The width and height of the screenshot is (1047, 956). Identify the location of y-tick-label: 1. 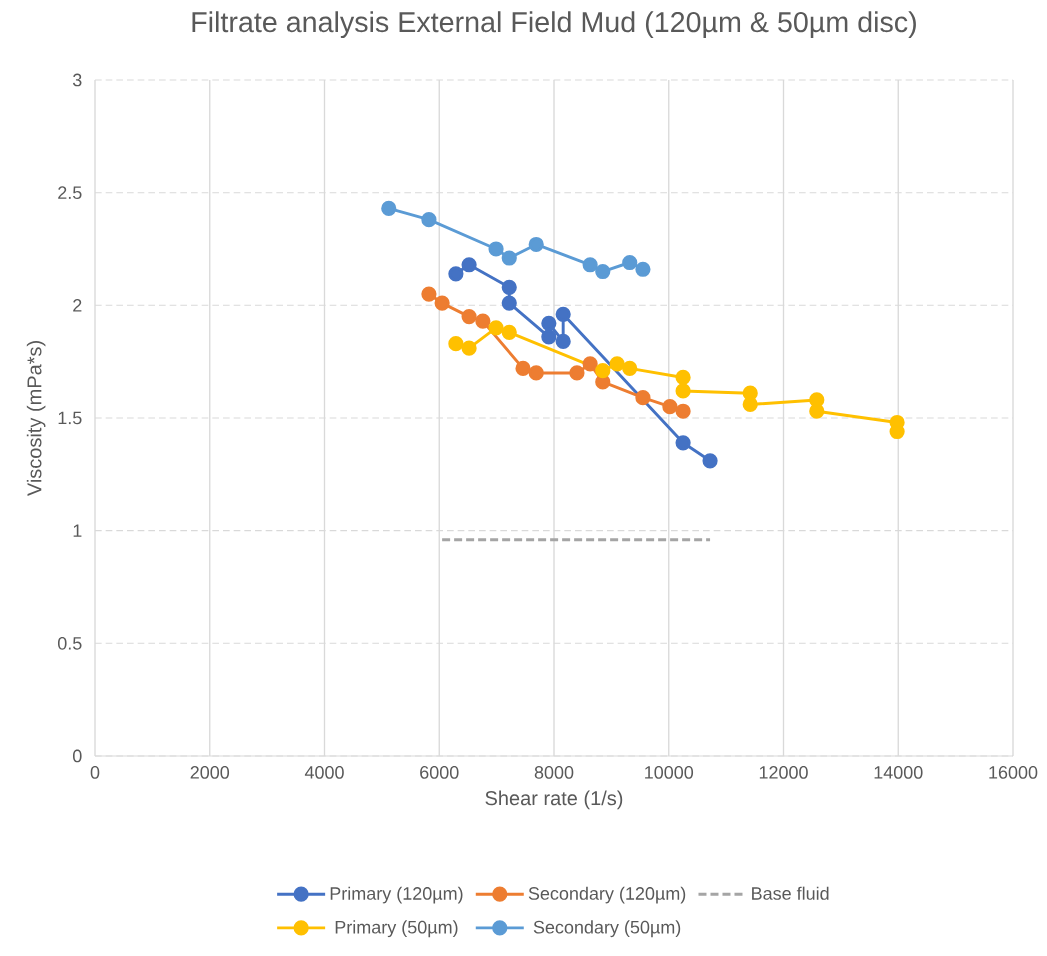
(77, 530).